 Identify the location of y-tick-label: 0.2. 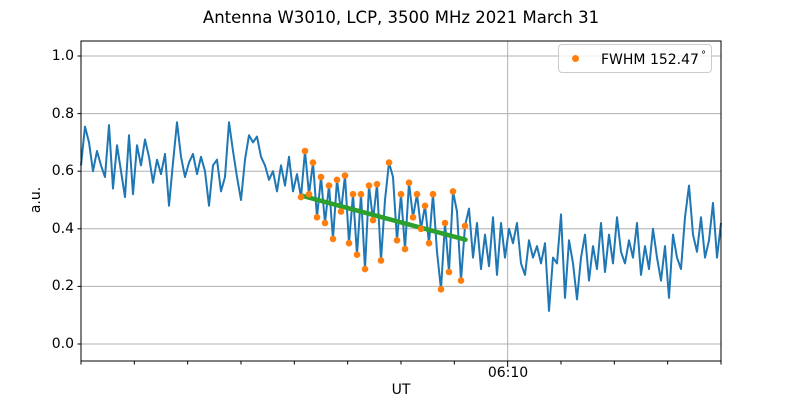
(62, 286).